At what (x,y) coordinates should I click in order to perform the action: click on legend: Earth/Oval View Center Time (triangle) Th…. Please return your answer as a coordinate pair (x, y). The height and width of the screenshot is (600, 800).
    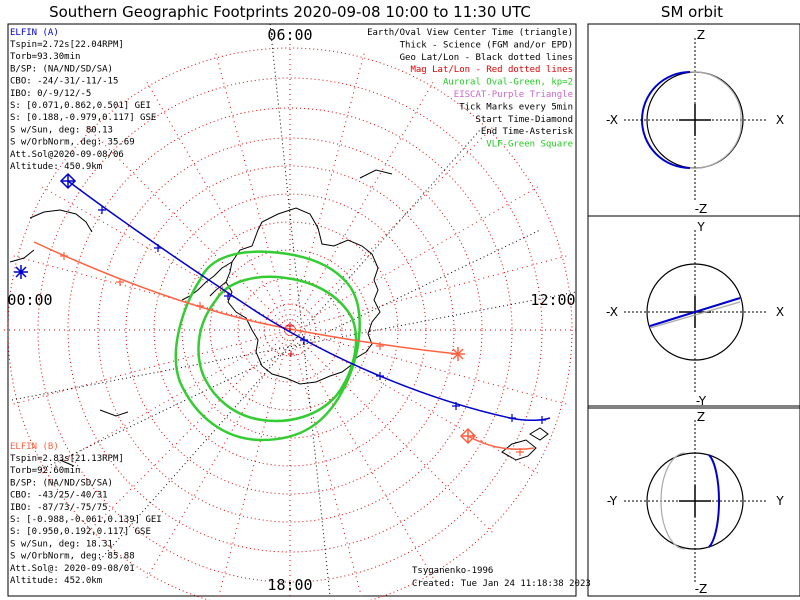
    Looking at the image, I should click on (470, 89).